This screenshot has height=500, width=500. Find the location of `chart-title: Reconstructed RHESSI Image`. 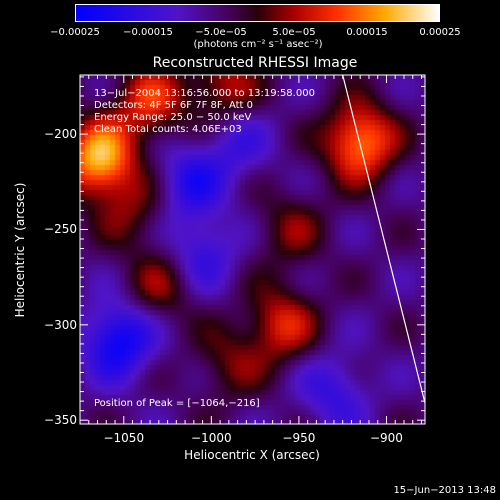

chart-title: Reconstructed RHESSI Image is located at coordinates (255, 63).